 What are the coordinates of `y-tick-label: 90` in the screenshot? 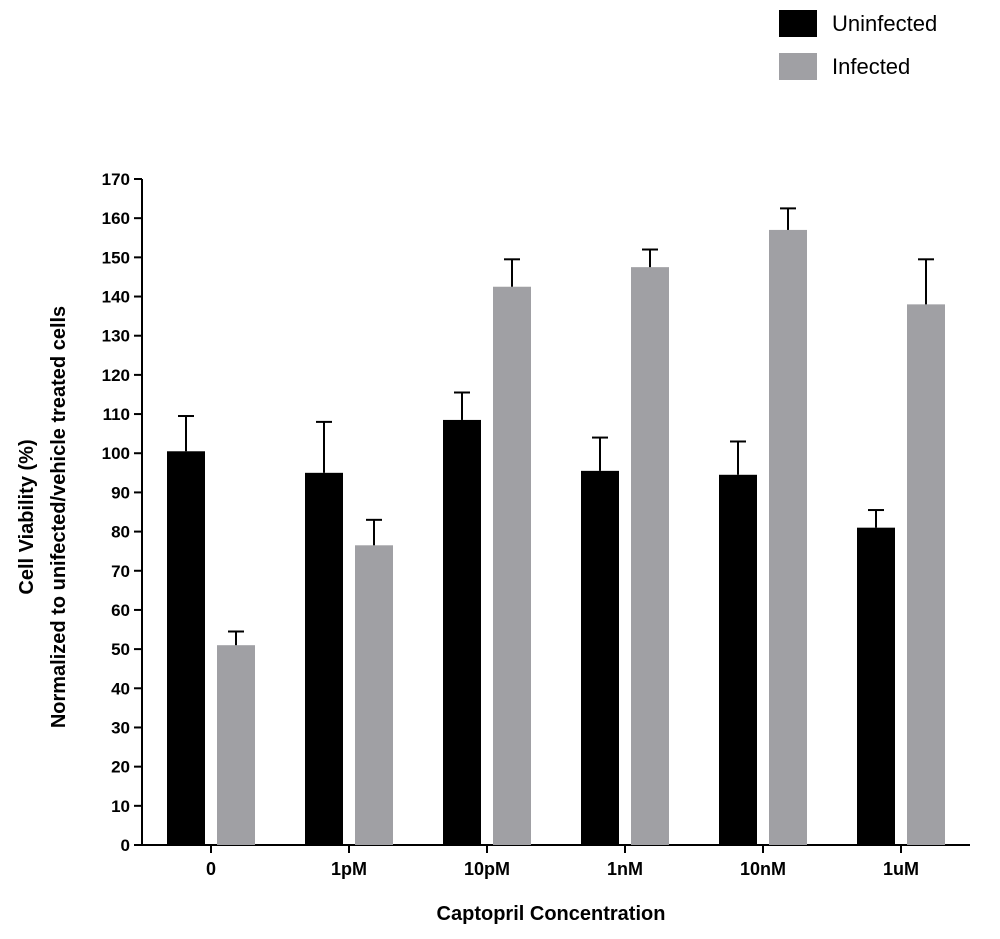 It's located at (120, 492).